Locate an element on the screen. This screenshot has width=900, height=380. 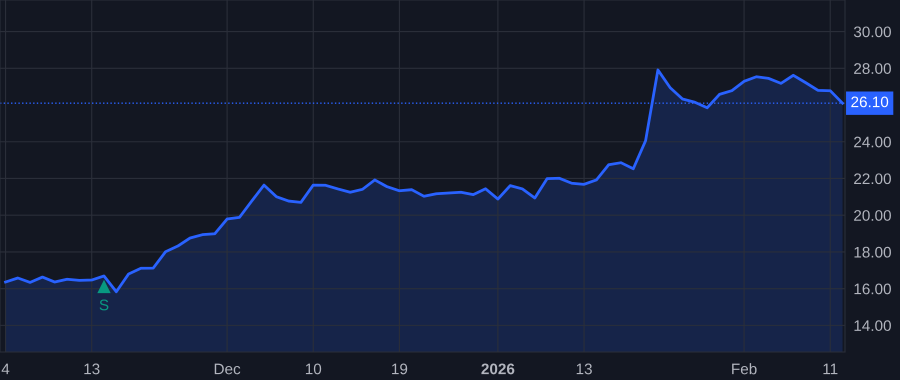
x-tick-label: Dec is located at coordinates (227, 369).